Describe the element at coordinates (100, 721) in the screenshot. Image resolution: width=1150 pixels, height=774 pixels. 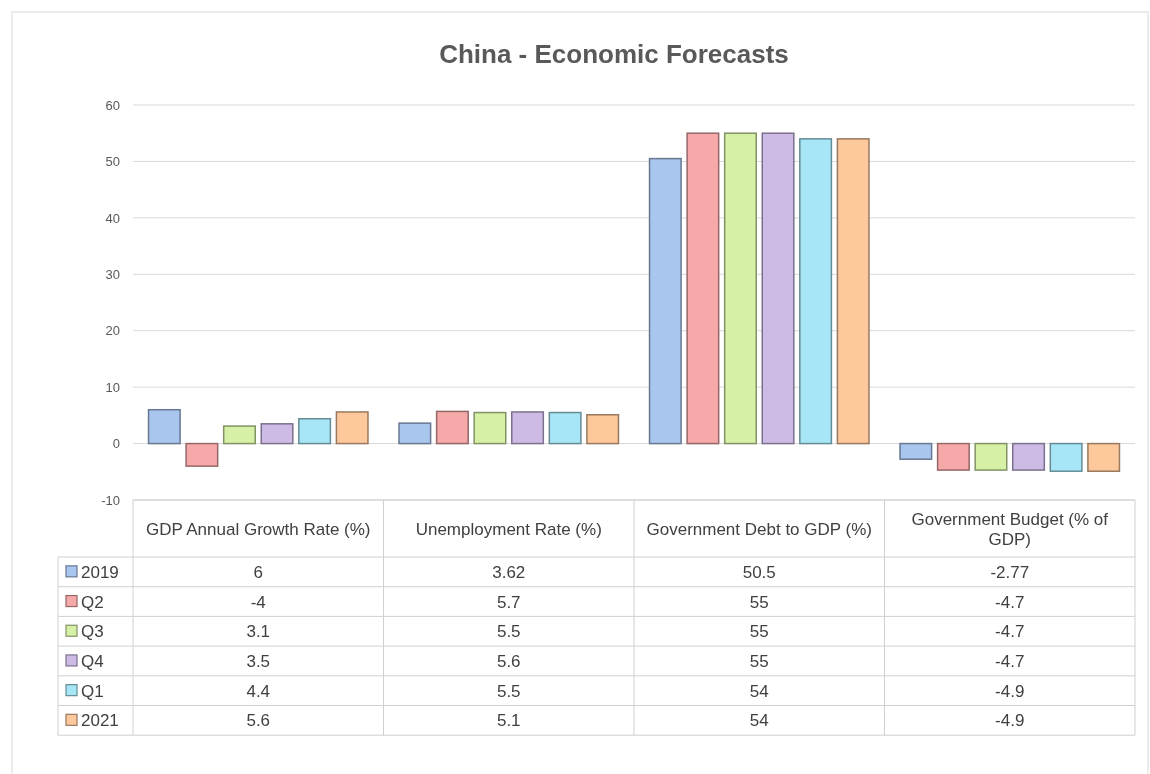
I see `legend-label: 2021` at that location.